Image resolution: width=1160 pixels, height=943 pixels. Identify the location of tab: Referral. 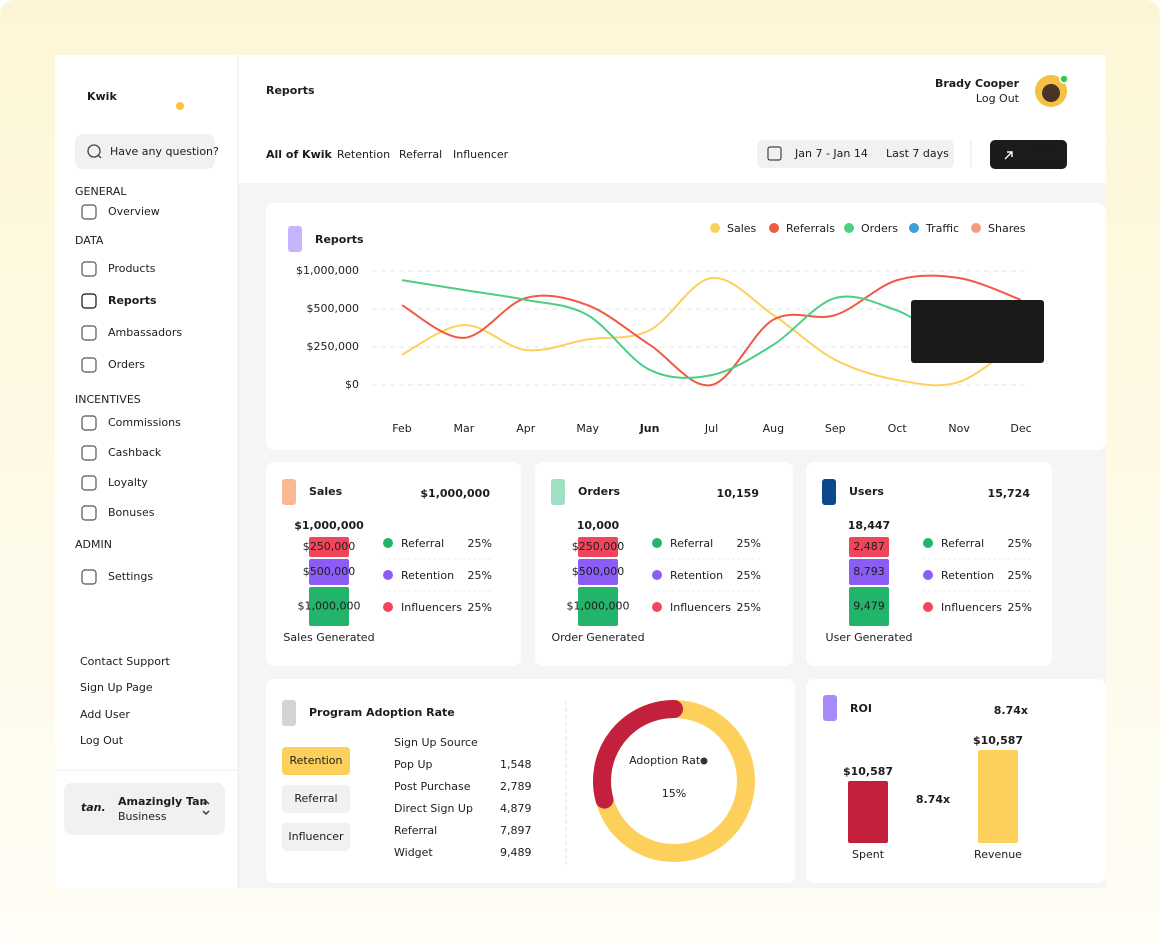
(420, 154).